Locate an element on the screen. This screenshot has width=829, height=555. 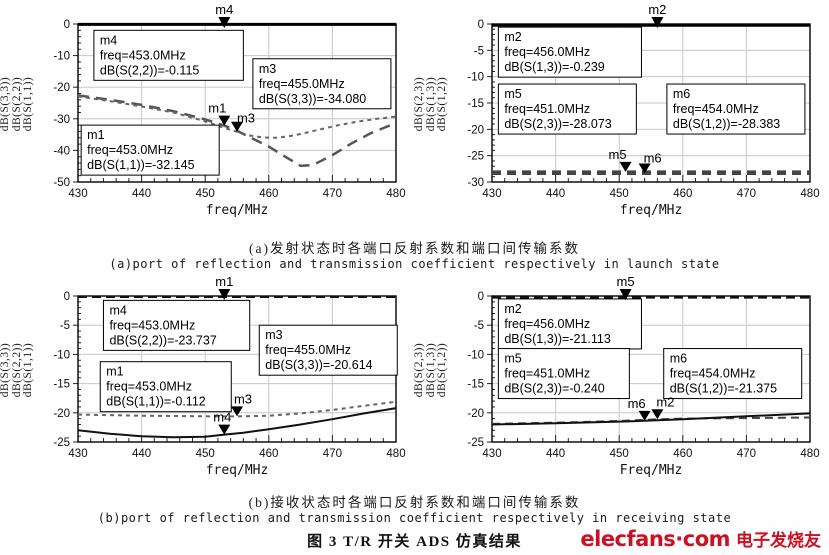
x-axis-title: Freq/MHz is located at coordinates (651, 470).